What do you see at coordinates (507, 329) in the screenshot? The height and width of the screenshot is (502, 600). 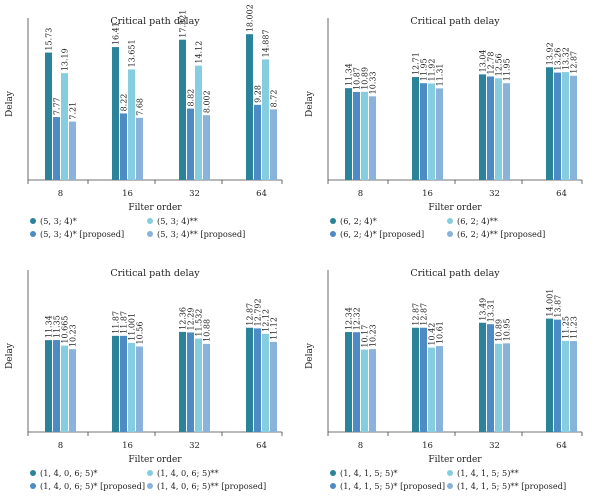 I see `data-label: 10.95` at bounding box center [507, 329].